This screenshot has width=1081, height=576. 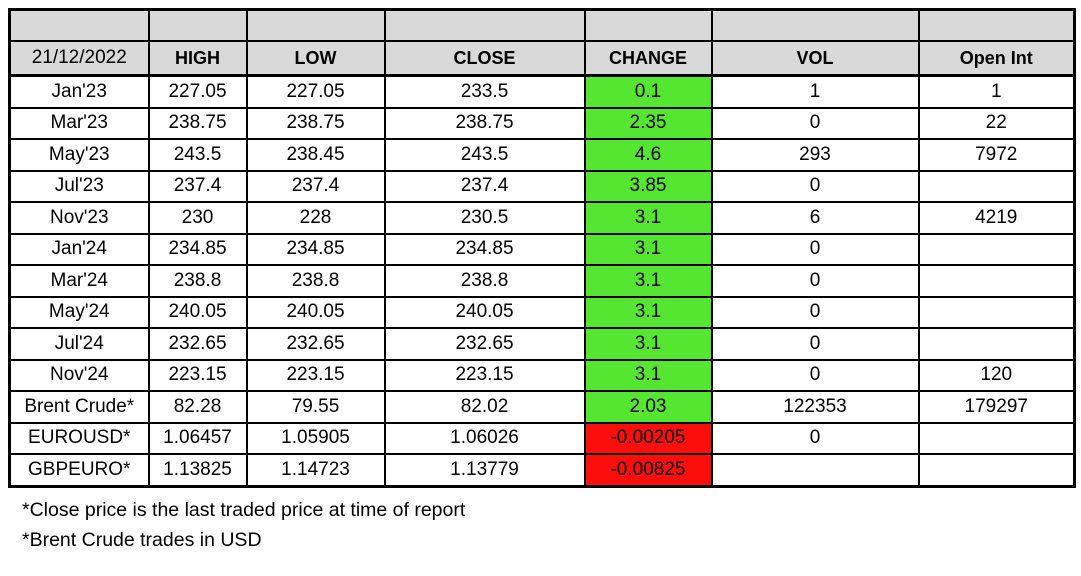 I want to click on column-header-close: CLOSE, so click(x=484, y=58).